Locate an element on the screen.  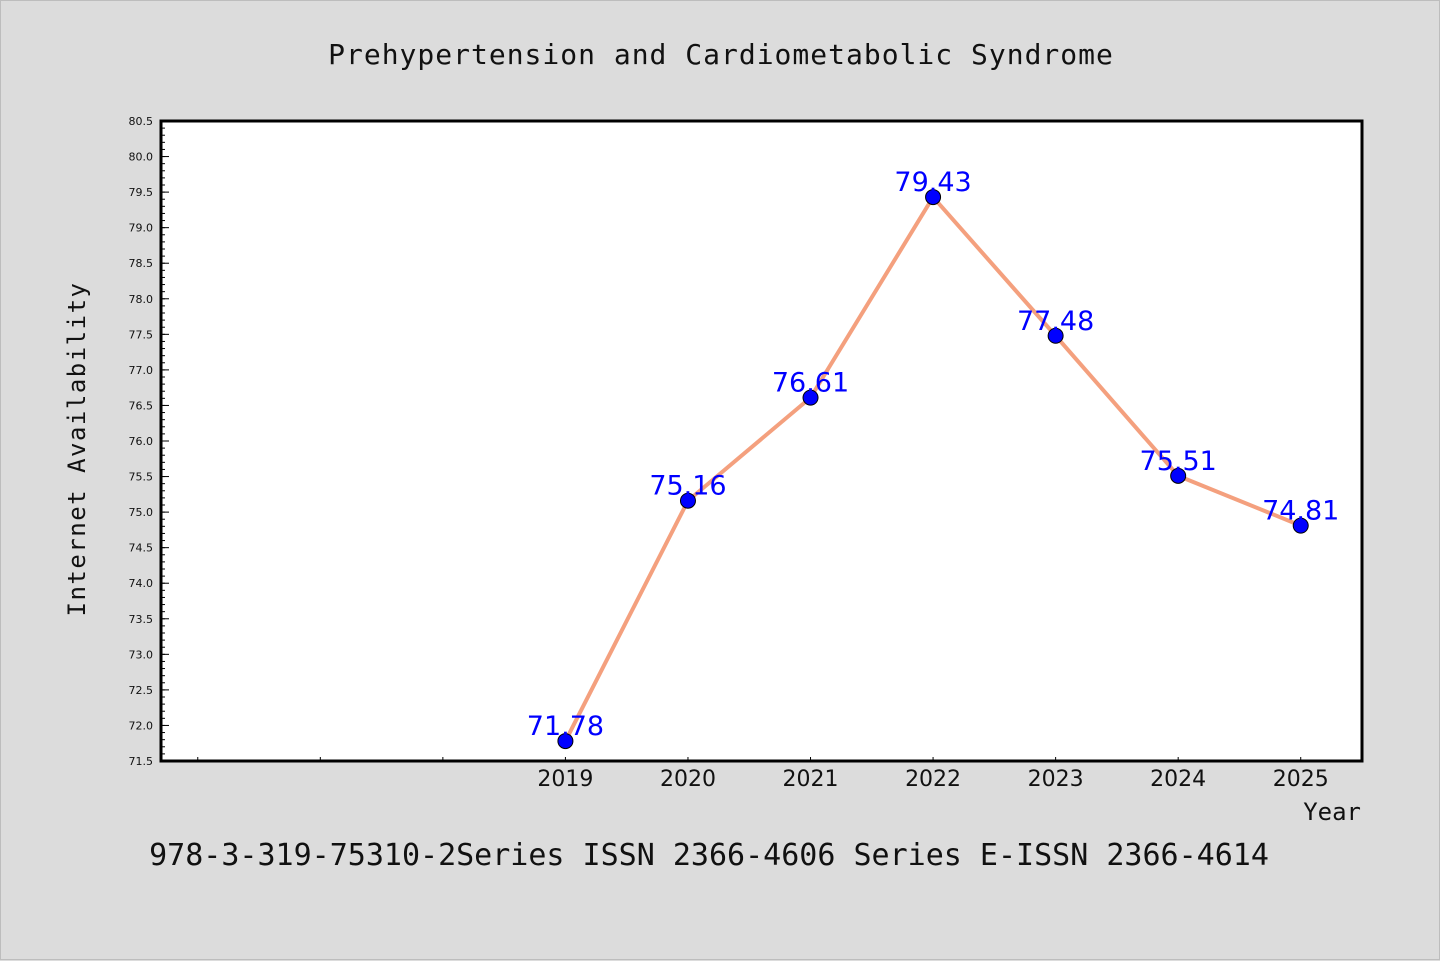
y-tick-label: 75.5 is located at coordinates (141, 477).